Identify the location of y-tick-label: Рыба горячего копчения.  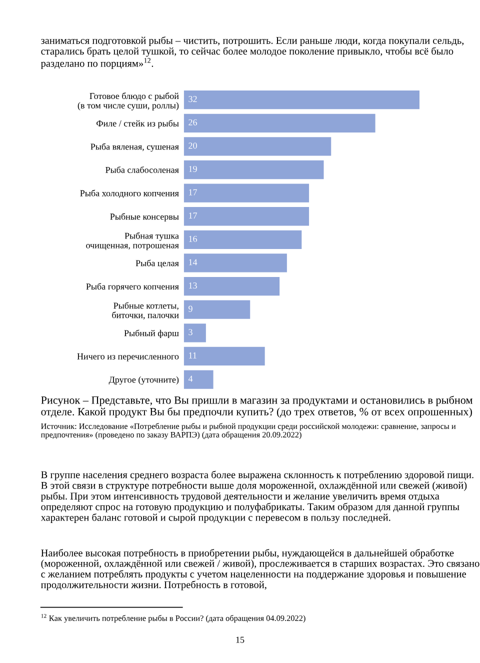
(132, 287).